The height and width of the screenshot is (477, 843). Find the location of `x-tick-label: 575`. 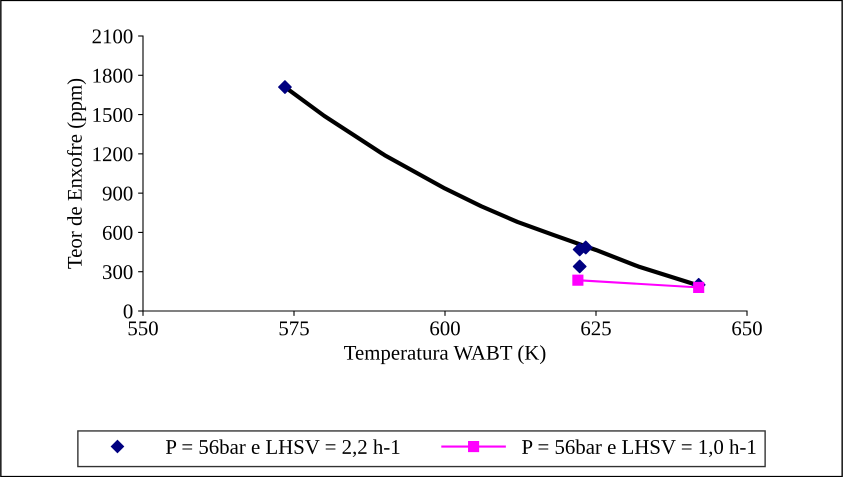

x-tick-label: 575 is located at coordinates (294, 329).